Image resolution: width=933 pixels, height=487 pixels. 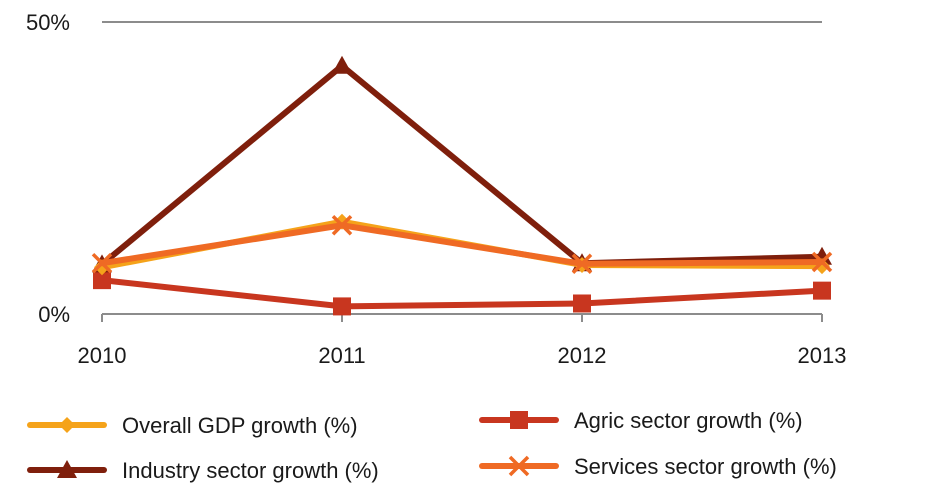 What do you see at coordinates (48, 22) in the screenshot?
I see `y-tick-label: 50%` at bounding box center [48, 22].